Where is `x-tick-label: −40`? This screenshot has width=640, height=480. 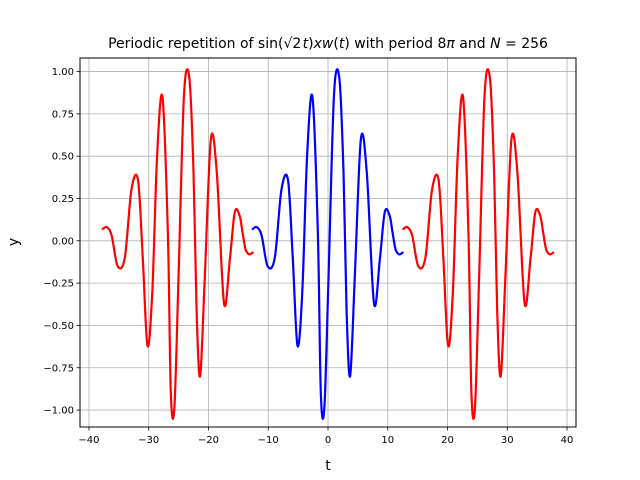 x-tick-label: −40 is located at coordinates (88, 440).